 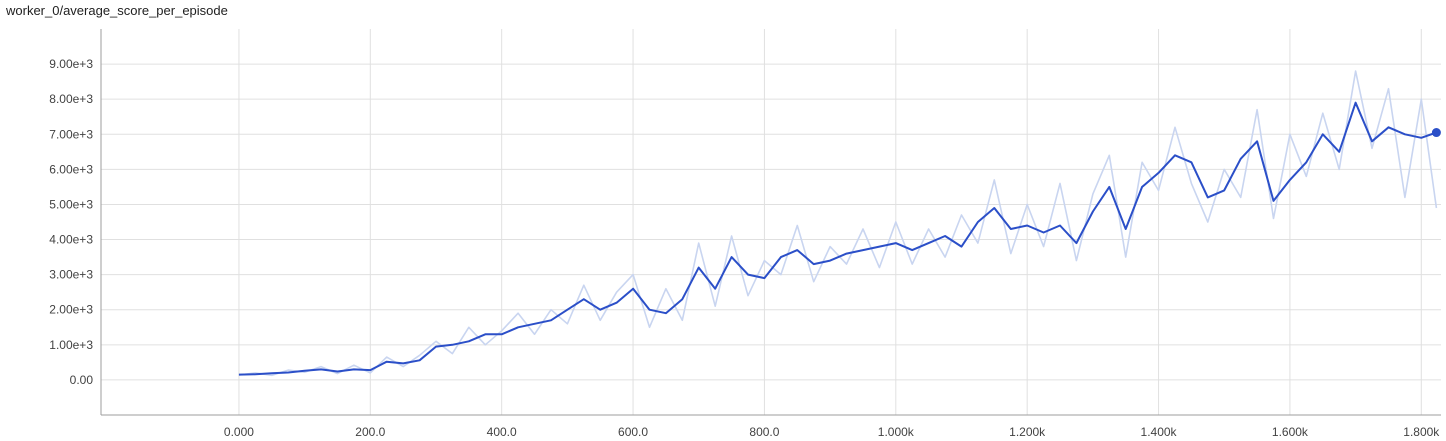 What do you see at coordinates (71, 345) in the screenshot?
I see `y-tick-label: 1.00e+3` at bounding box center [71, 345].